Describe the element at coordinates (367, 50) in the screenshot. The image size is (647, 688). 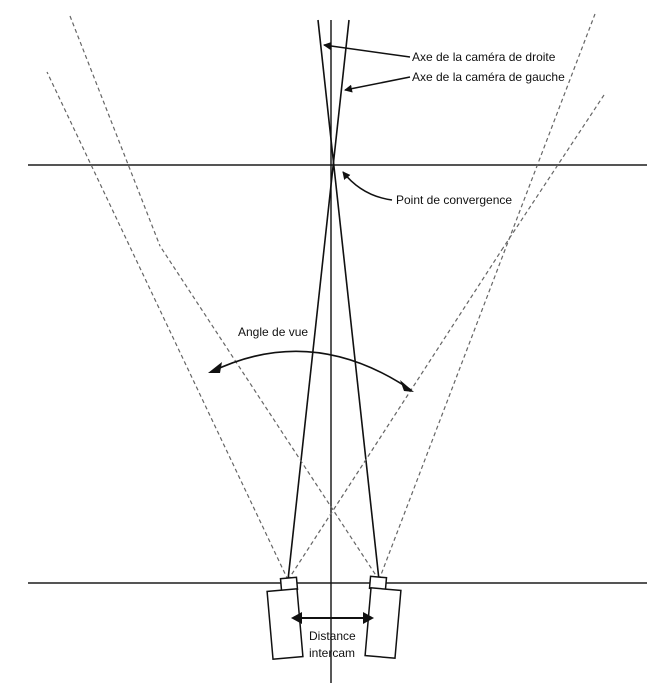
I see `right-axis-leader` at that location.